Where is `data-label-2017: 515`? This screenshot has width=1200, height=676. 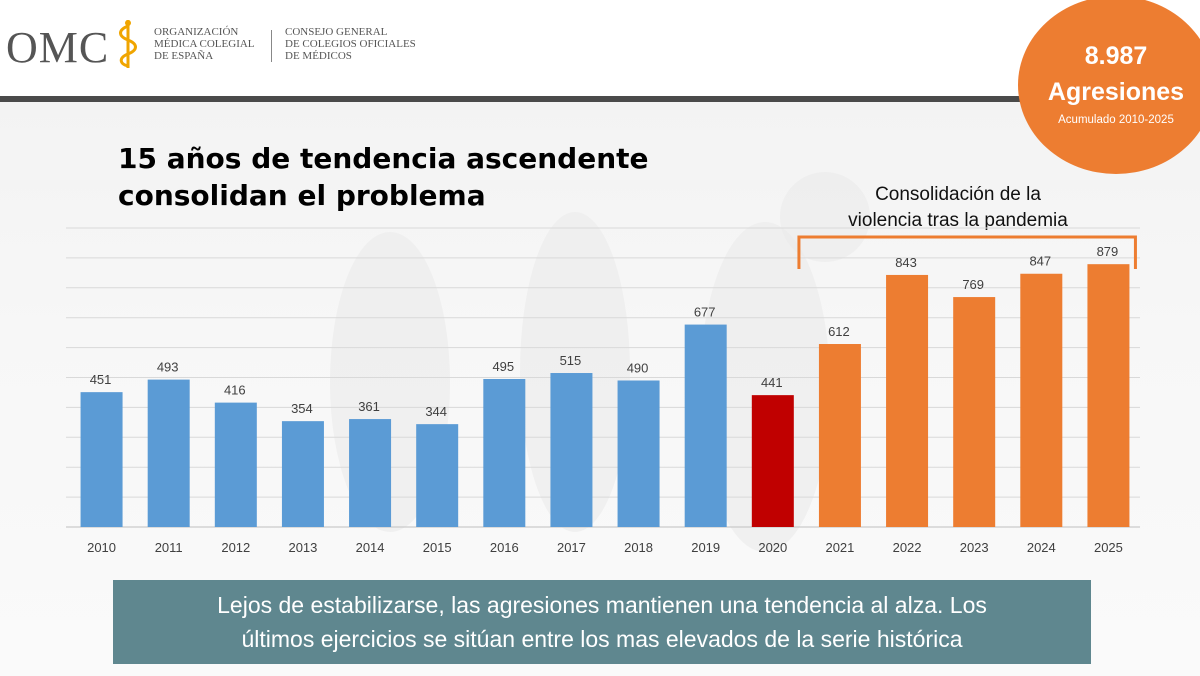 data-label-2017: 515 is located at coordinates (571, 360).